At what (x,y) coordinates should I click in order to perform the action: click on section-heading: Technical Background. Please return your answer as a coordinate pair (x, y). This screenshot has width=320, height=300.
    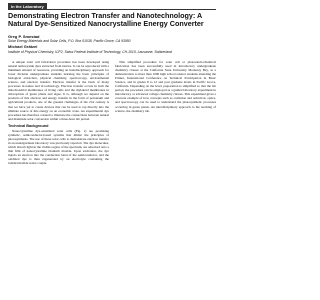
    Looking at the image, I should click on (28, 125).